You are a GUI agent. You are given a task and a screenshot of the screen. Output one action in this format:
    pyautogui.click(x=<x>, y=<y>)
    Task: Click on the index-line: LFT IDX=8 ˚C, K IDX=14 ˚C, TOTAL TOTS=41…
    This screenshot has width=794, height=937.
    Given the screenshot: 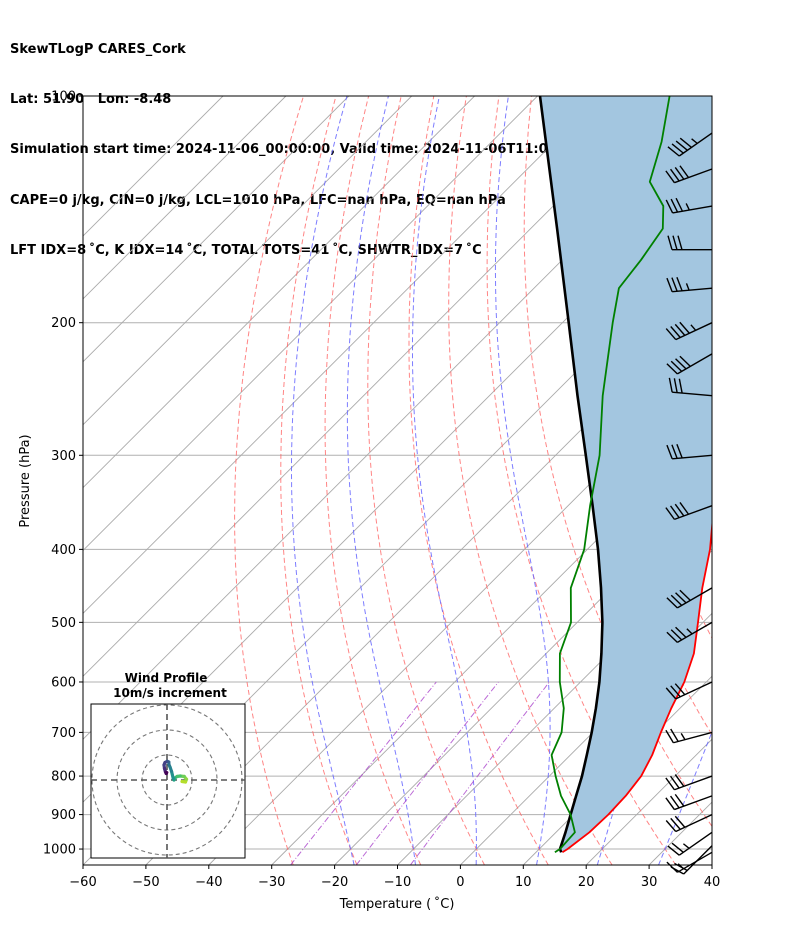 What is the action you would take?
    pyautogui.click(x=246, y=251)
    